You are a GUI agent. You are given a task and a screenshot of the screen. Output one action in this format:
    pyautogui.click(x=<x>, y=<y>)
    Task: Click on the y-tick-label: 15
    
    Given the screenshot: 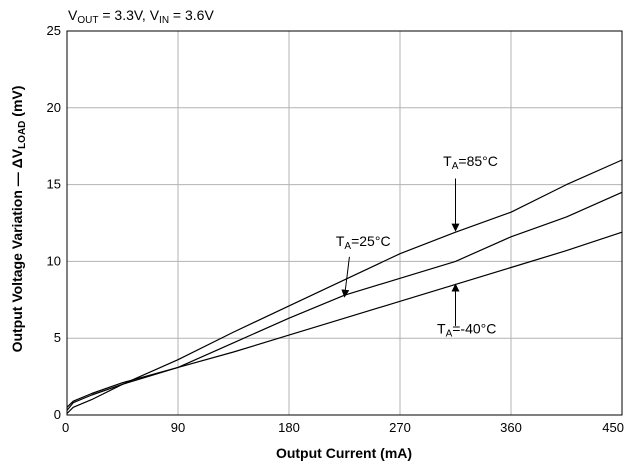 What is the action you would take?
    pyautogui.click(x=54, y=184)
    